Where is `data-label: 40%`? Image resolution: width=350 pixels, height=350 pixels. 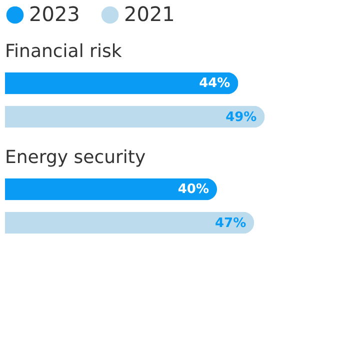
data-label: 40% is located at coordinates (193, 190).